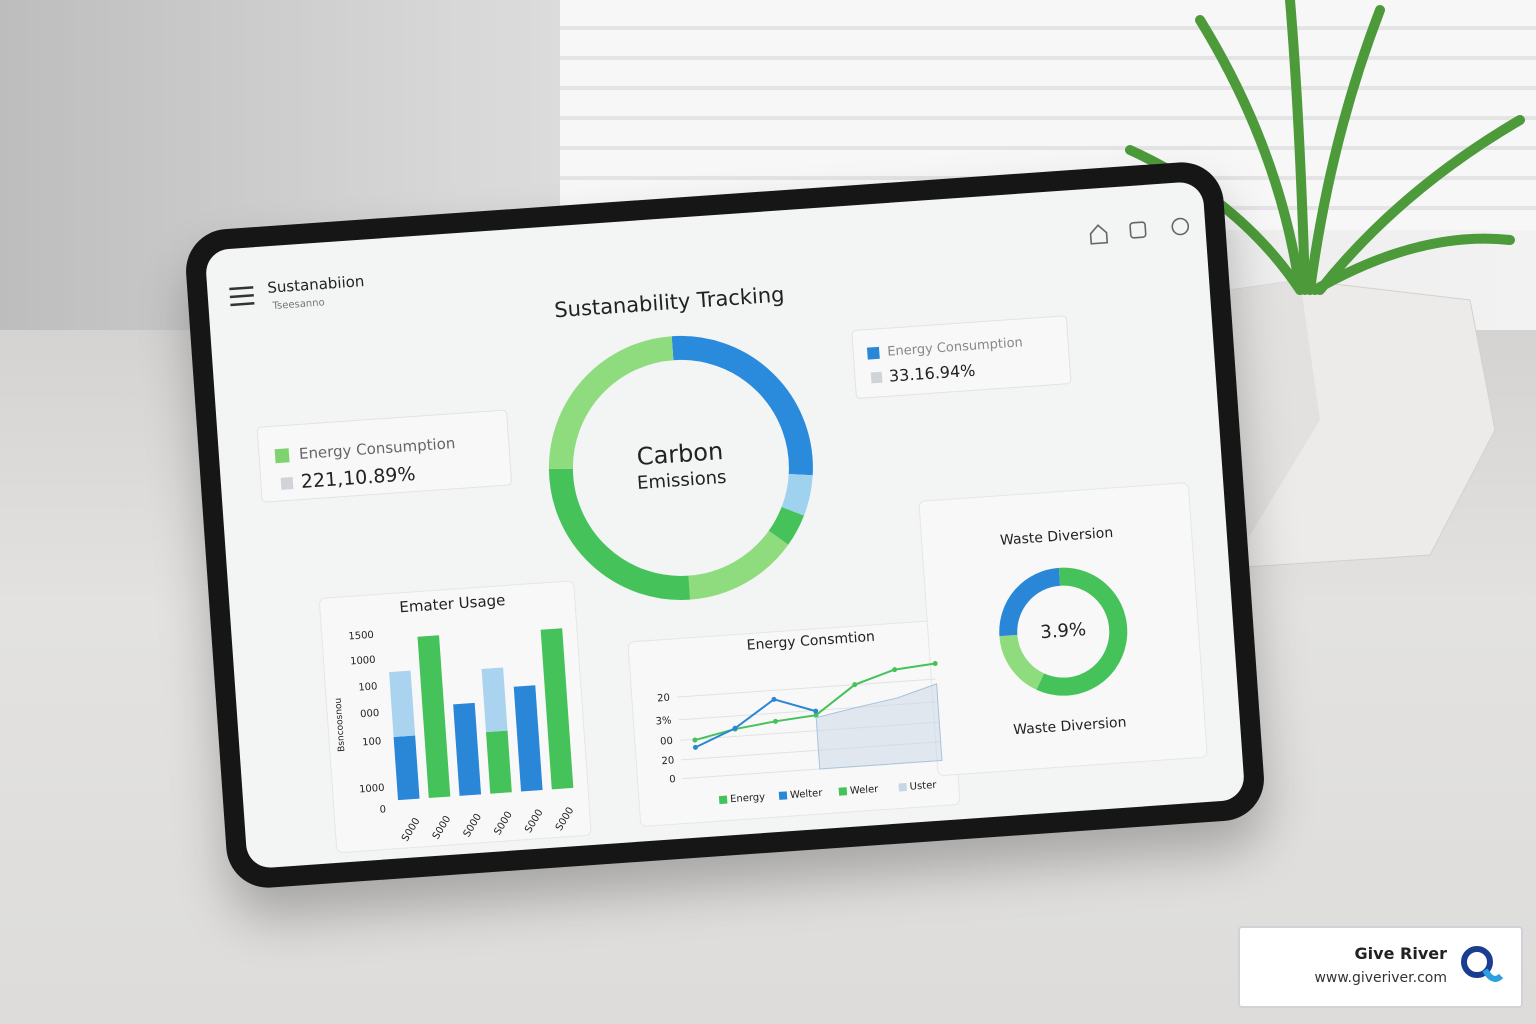 Image resolution: width=1536 pixels, height=1024 pixels. What do you see at coordinates (1380, 967) in the screenshot?
I see `watermark: Give River www.giveriver.com` at bounding box center [1380, 967].